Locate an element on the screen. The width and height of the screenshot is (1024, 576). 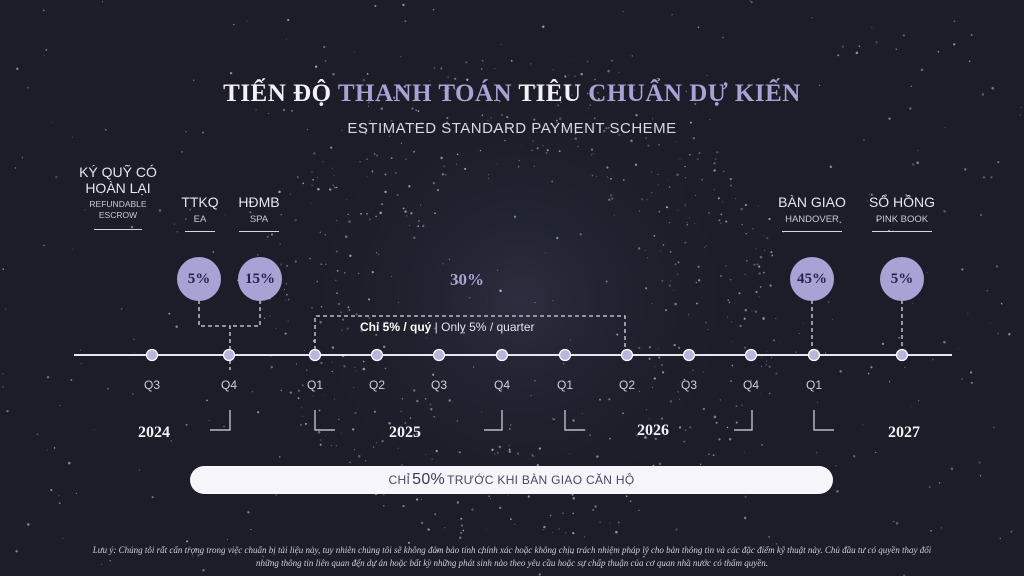
milestone-handover-label: BÀN GIAO HANDOVER is located at coordinates (812, 213).